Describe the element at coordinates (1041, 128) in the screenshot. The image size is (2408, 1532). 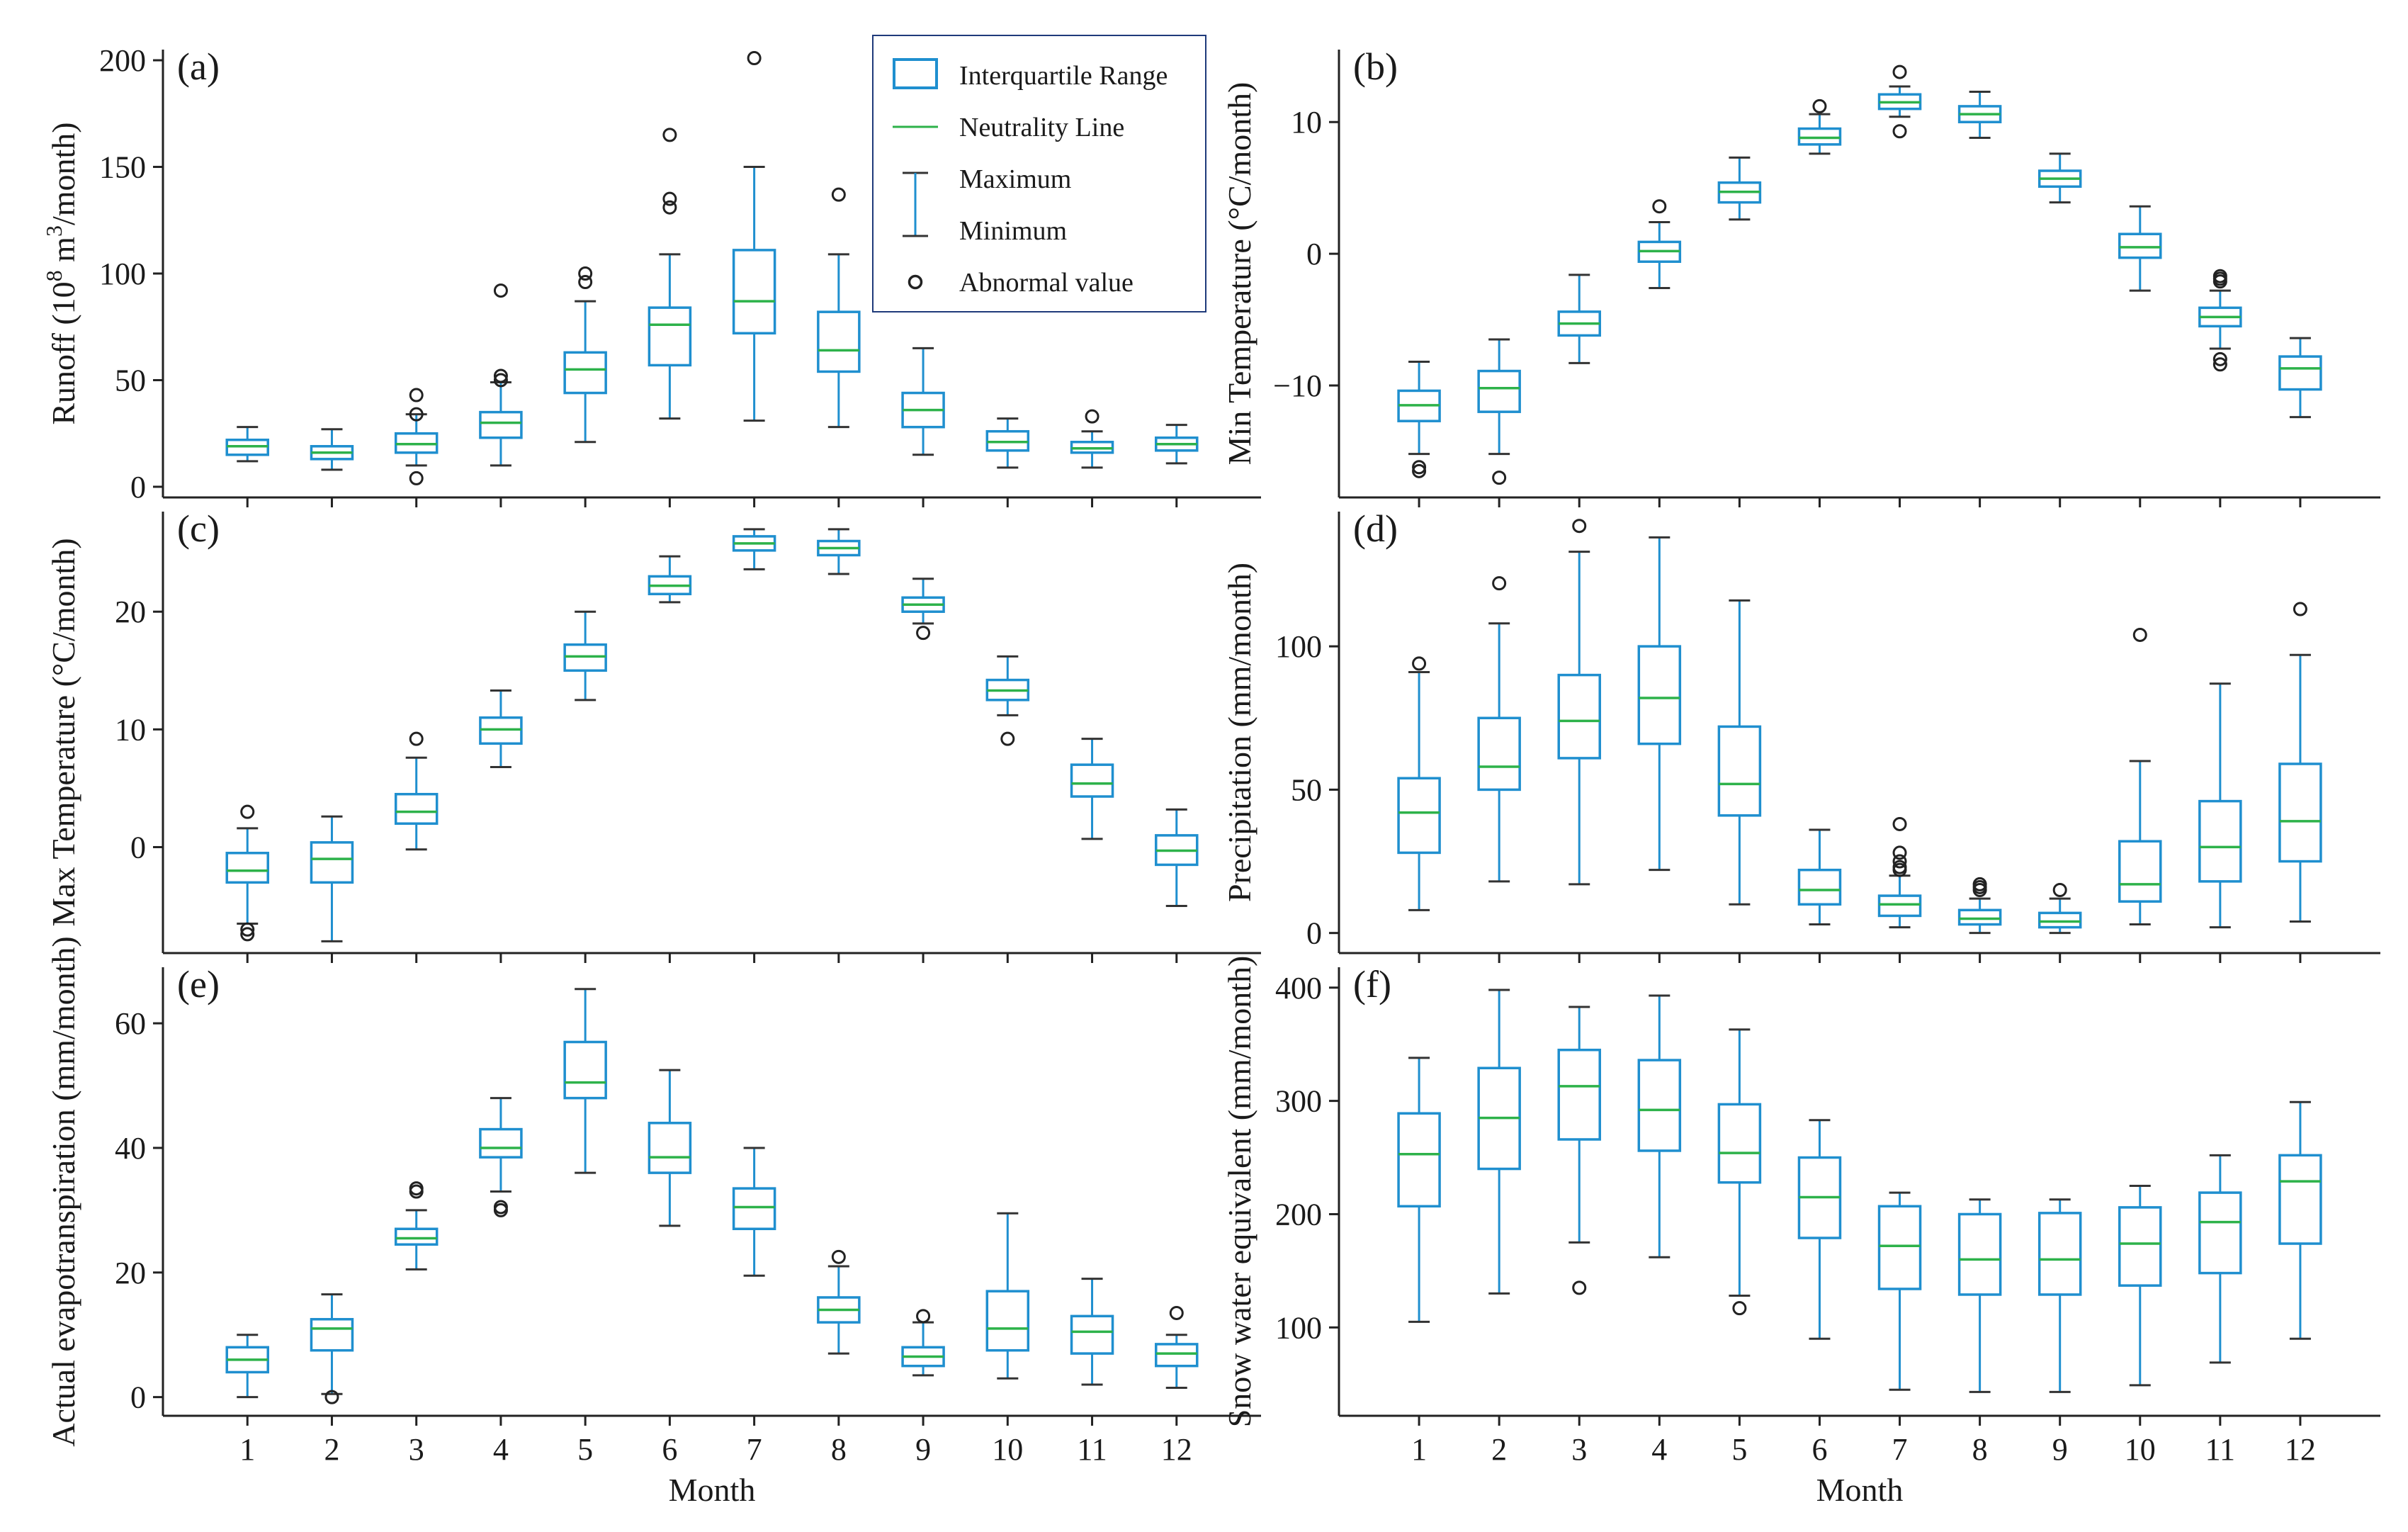
I see `legend-label-median: Neutrality Line` at that location.